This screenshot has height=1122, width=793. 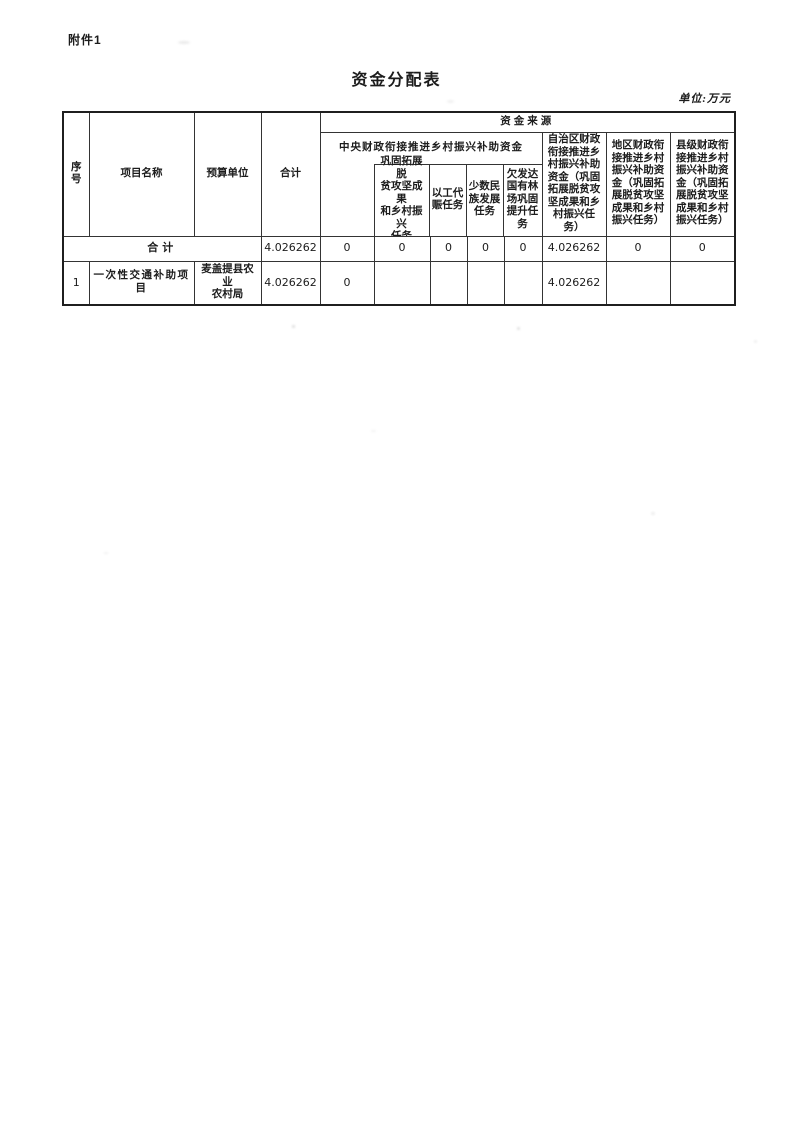 I want to click on header-seq: 序 号, so click(x=76, y=174).